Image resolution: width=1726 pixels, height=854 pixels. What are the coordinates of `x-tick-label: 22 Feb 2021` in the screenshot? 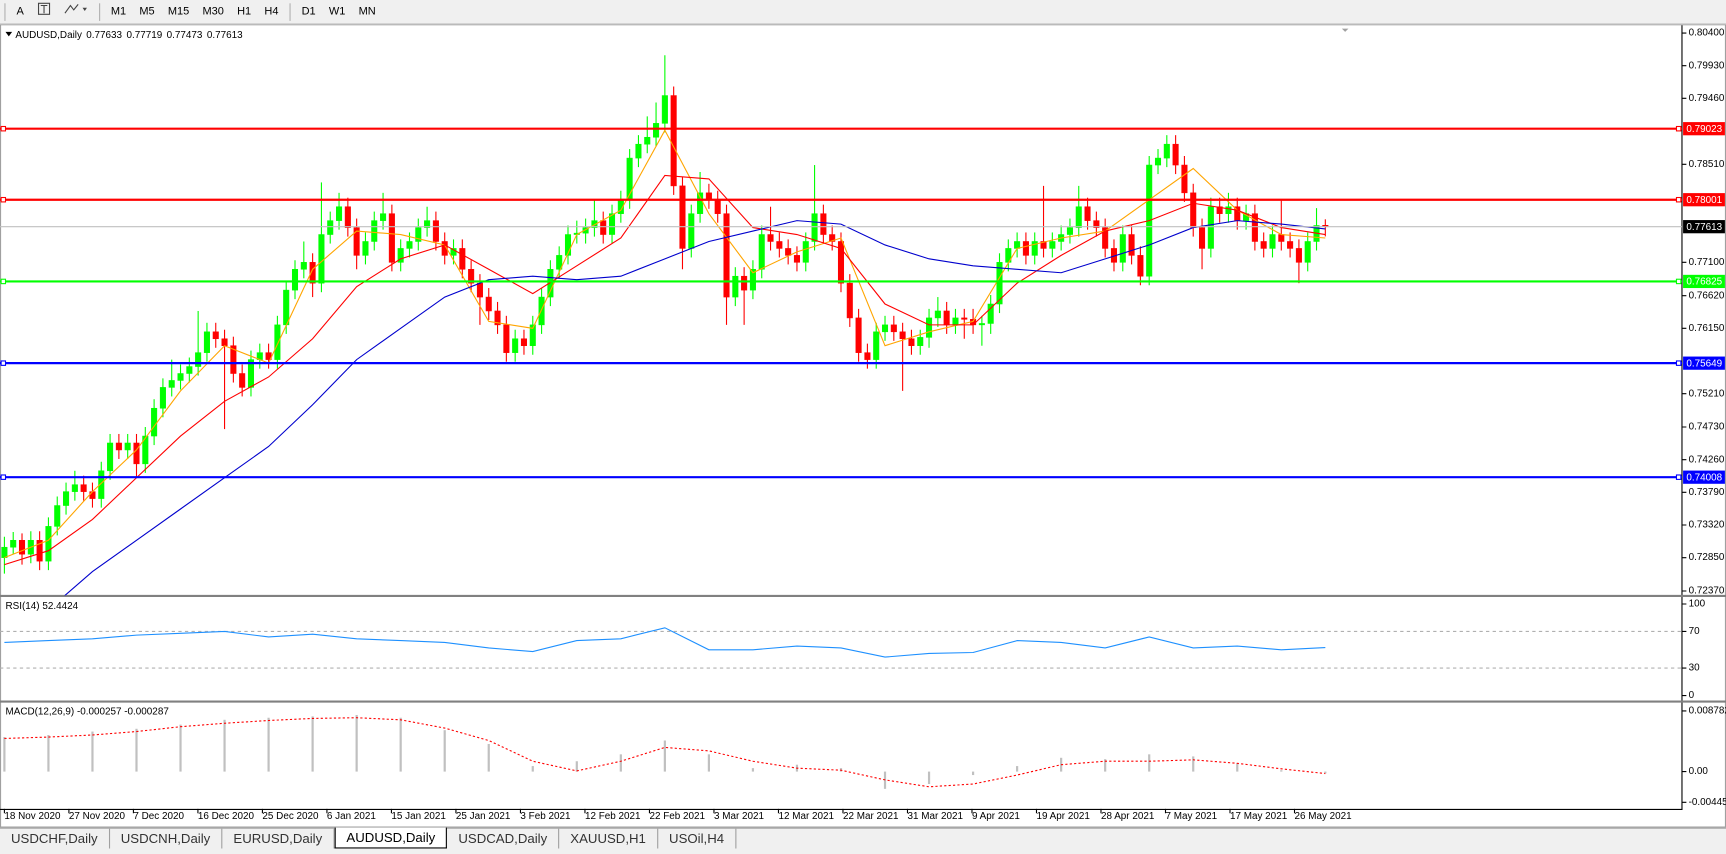 It's located at (677, 816).